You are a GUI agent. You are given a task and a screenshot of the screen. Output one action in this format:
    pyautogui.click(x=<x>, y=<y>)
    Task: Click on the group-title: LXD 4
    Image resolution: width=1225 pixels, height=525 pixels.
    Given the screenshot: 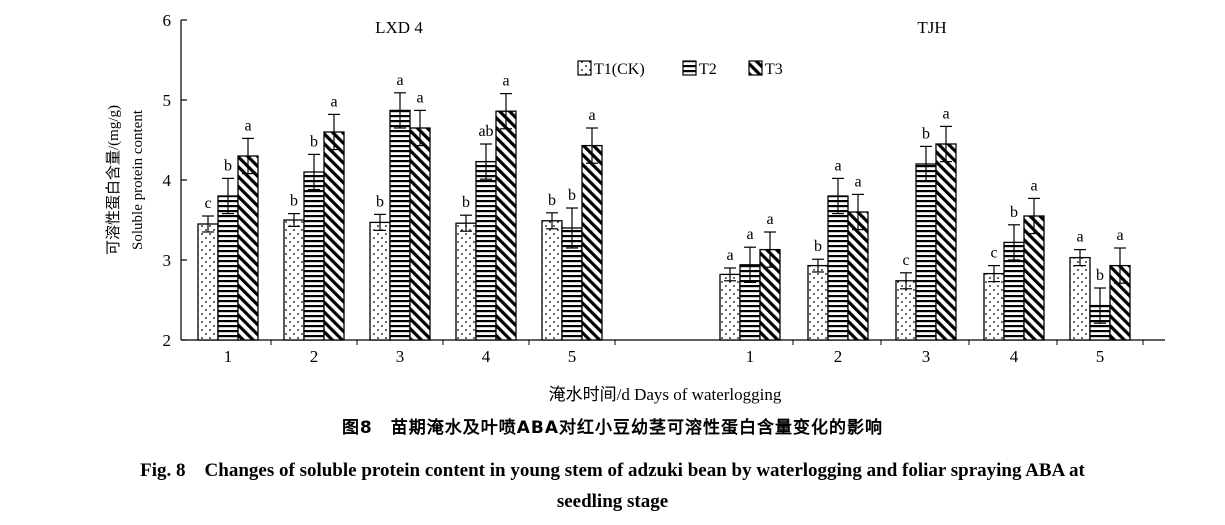 What is the action you would take?
    pyautogui.click(x=399, y=27)
    